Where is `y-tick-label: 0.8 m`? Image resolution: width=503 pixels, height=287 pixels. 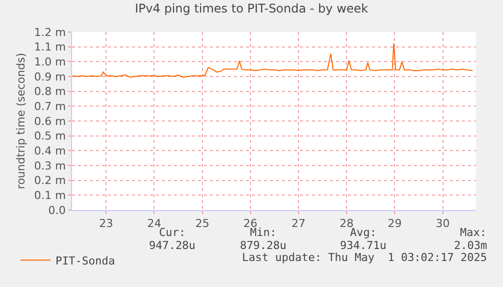
y-tick-label: 0.8 m is located at coordinates (50, 91).